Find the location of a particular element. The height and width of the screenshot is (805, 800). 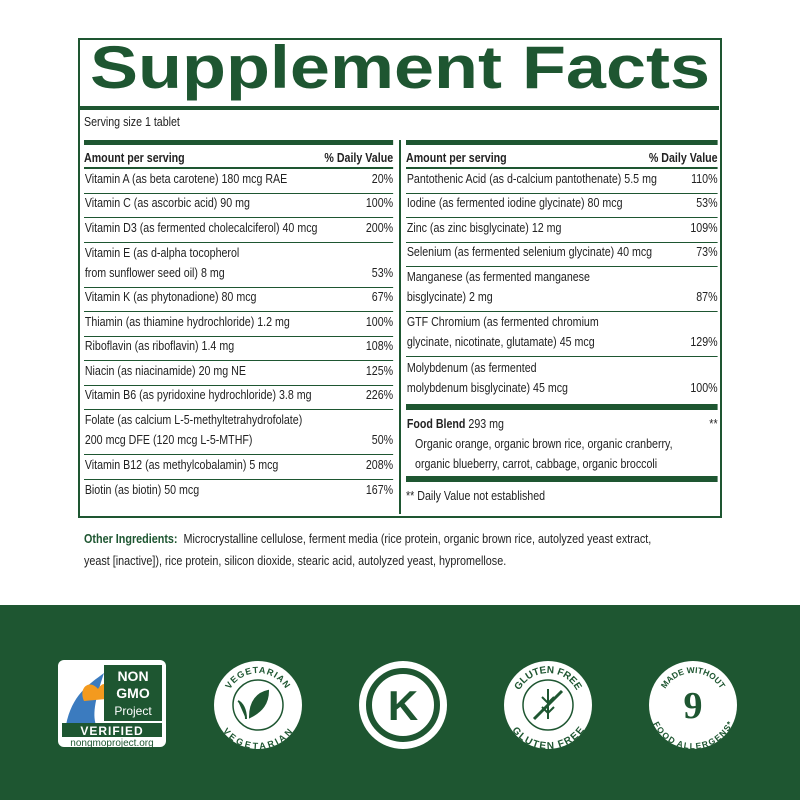

nongmo-verified: VERIFIED is located at coordinates (111, 731).